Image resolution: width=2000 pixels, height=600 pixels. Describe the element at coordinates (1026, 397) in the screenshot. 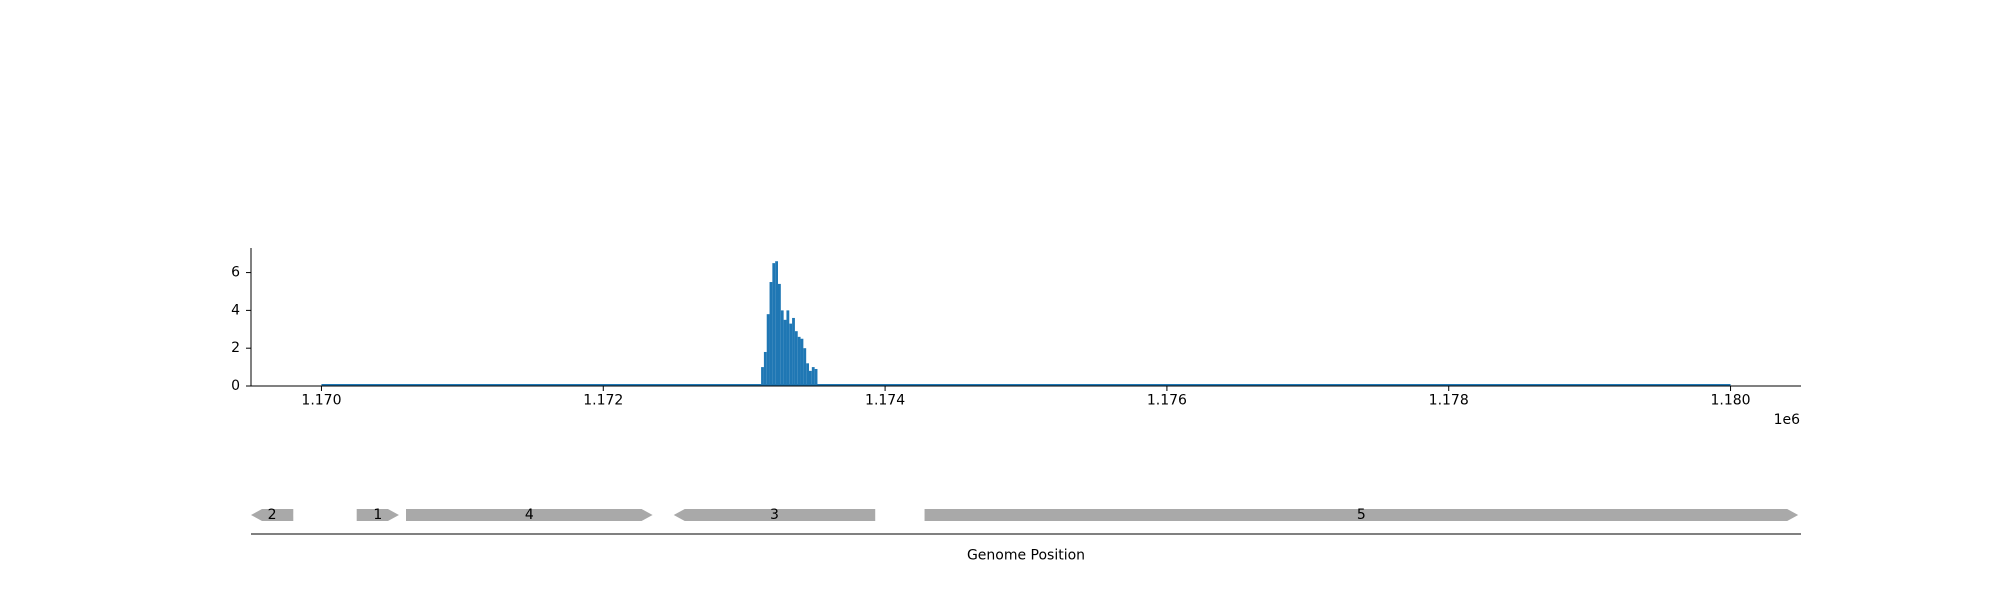

I see `x-ticks: 1.170 1.172 1.174 1.176 1.178 1.180` at that location.